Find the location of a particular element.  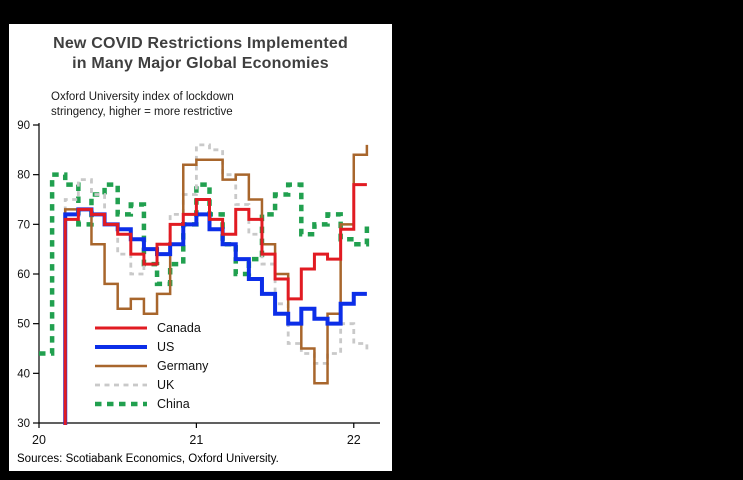

legend-swatch-germany is located at coordinates (121, 365).